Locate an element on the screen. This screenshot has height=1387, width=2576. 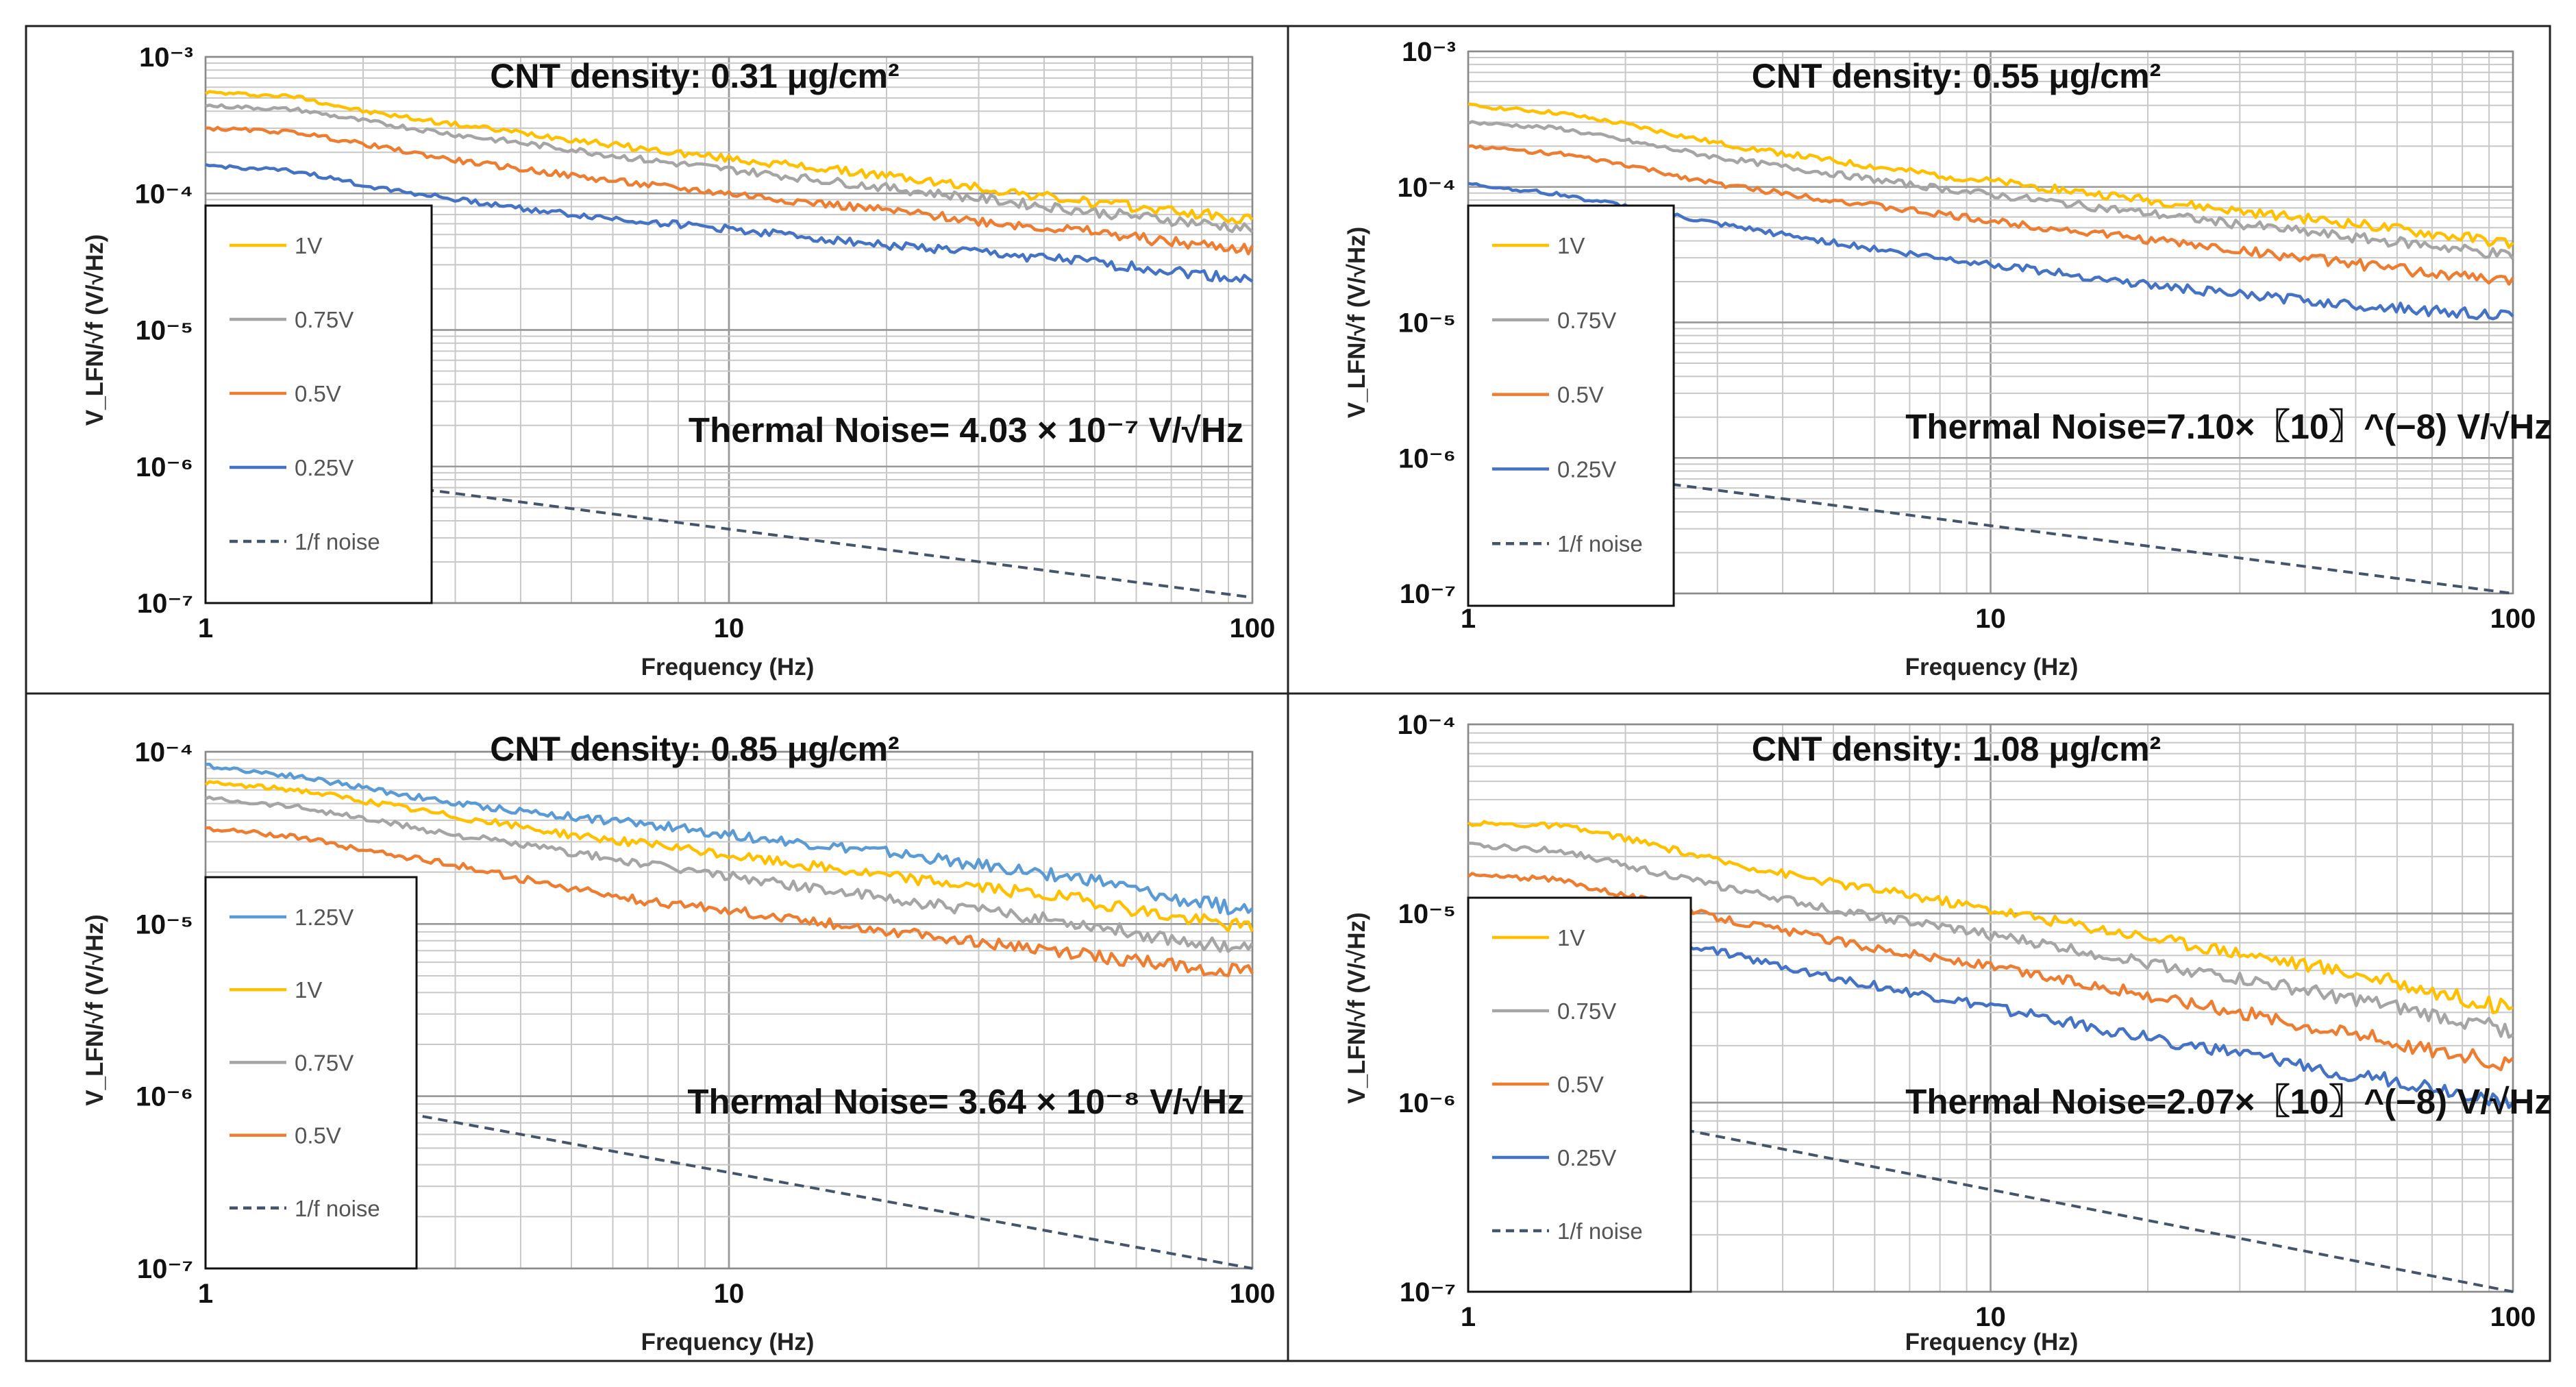
legend-label: 1.25V is located at coordinates (324, 917).